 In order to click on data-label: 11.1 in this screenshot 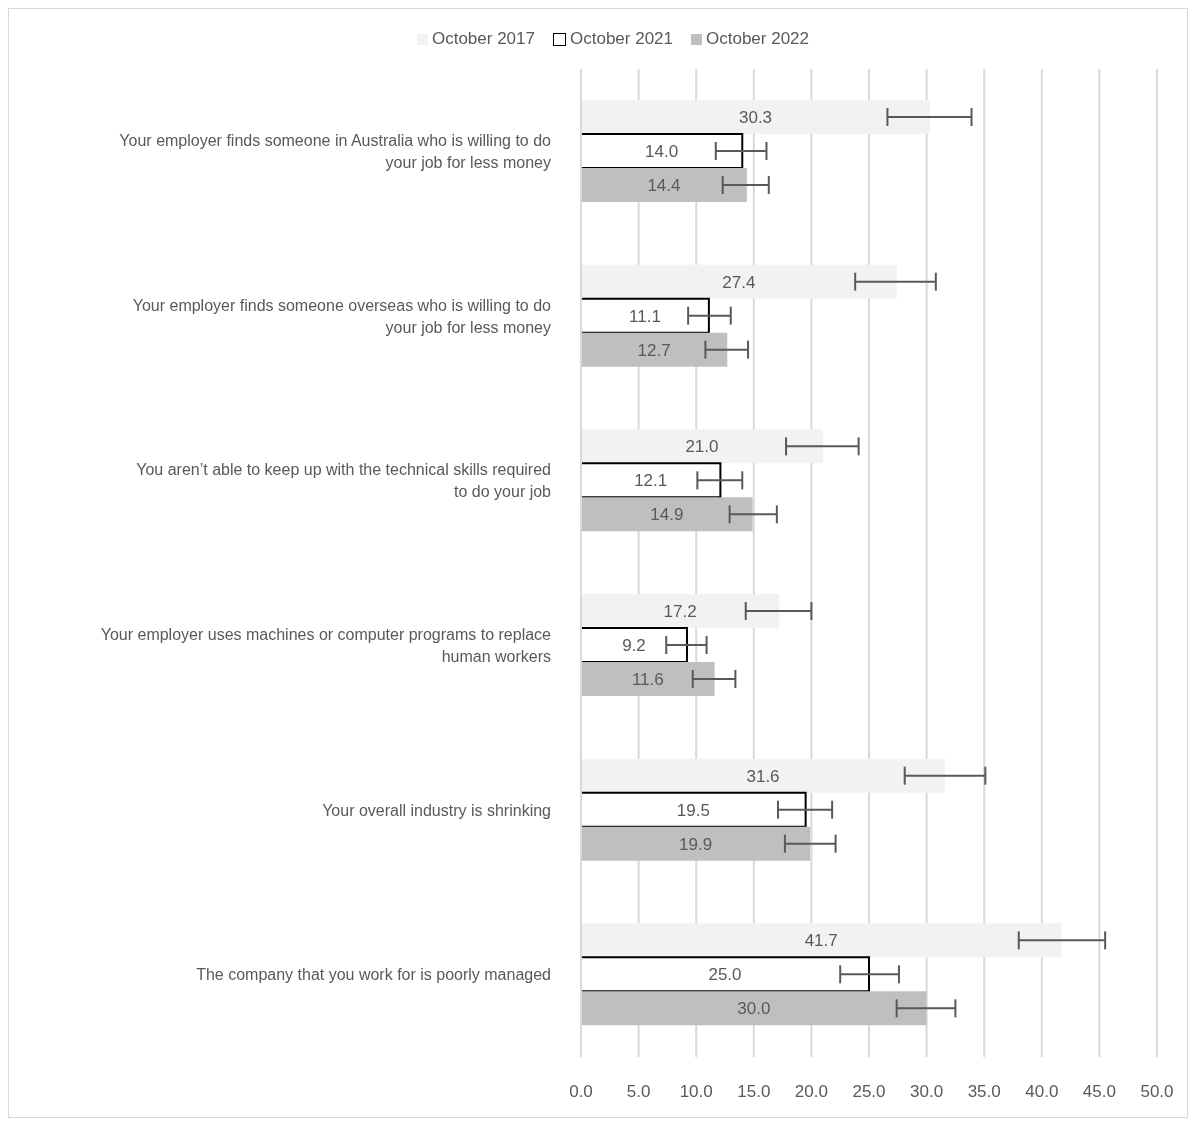, I will do `click(645, 316)`.